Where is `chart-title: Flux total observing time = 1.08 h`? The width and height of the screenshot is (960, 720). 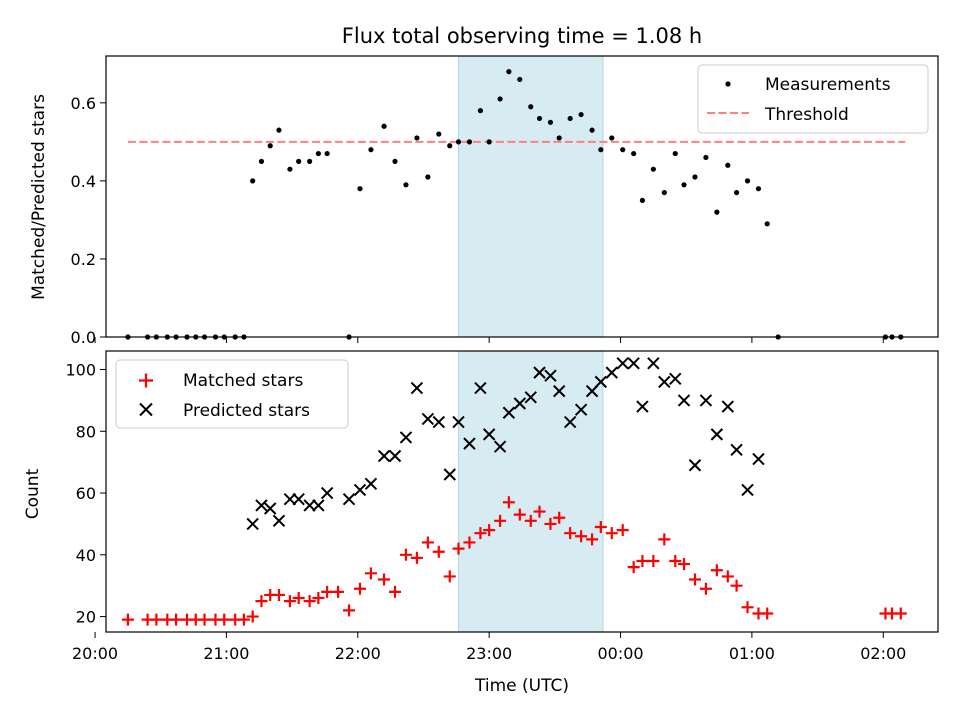
chart-title: Flux total observing time = 1.08 h is located at coordinates (522, 36).